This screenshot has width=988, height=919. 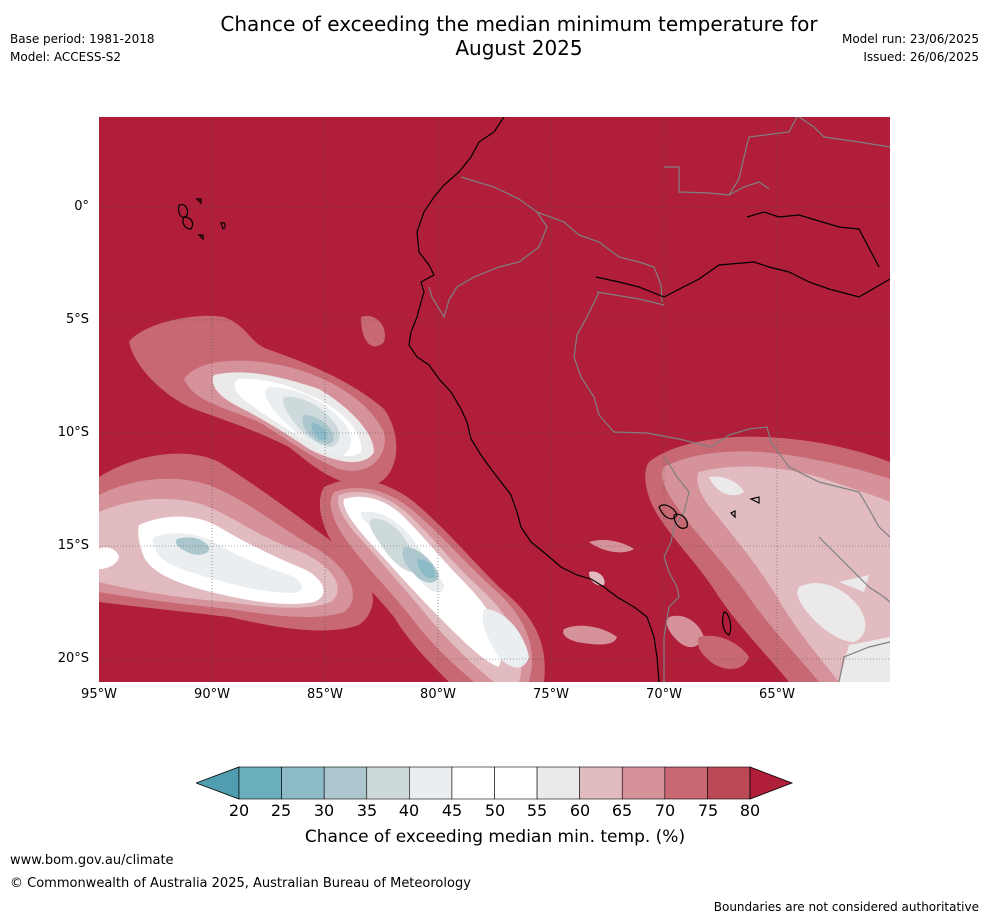 I want to click on colorbar-tick: 30, so click(x=324, y=810).